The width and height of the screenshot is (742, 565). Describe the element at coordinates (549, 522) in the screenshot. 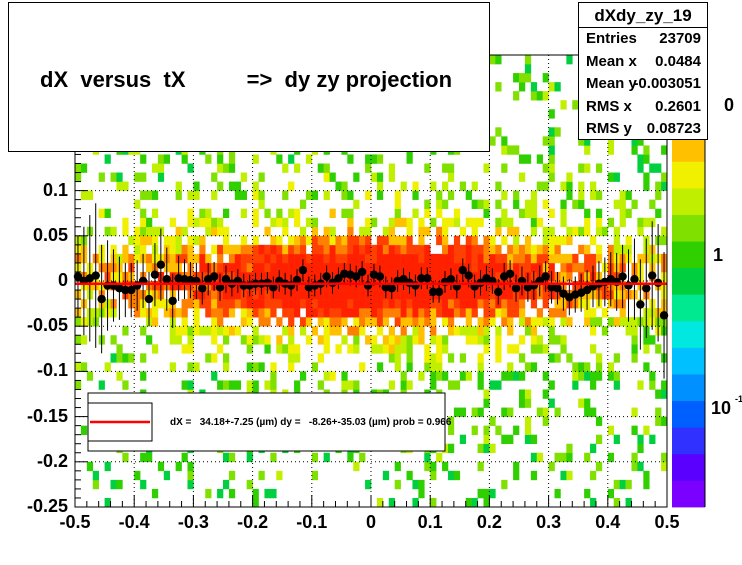

I see `x-tick-label: 0.3` at that location.